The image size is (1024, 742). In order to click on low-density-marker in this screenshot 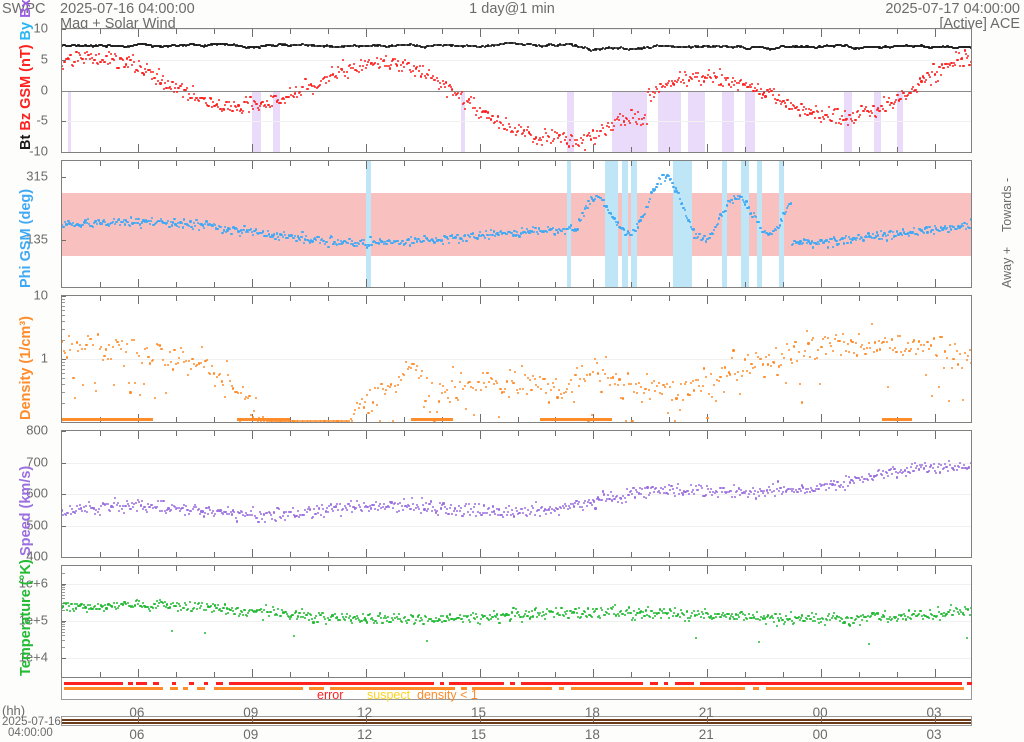, I will do `click(897, 419)`.